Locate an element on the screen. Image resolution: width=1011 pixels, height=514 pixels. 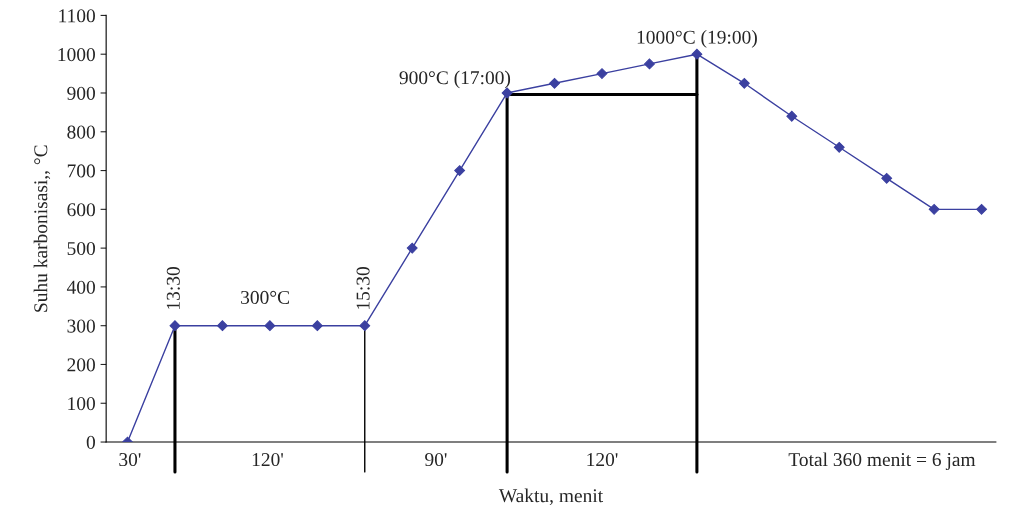
y-axis-title: Suhu karbonisasi,, °C is located at coordinates (42, 228).